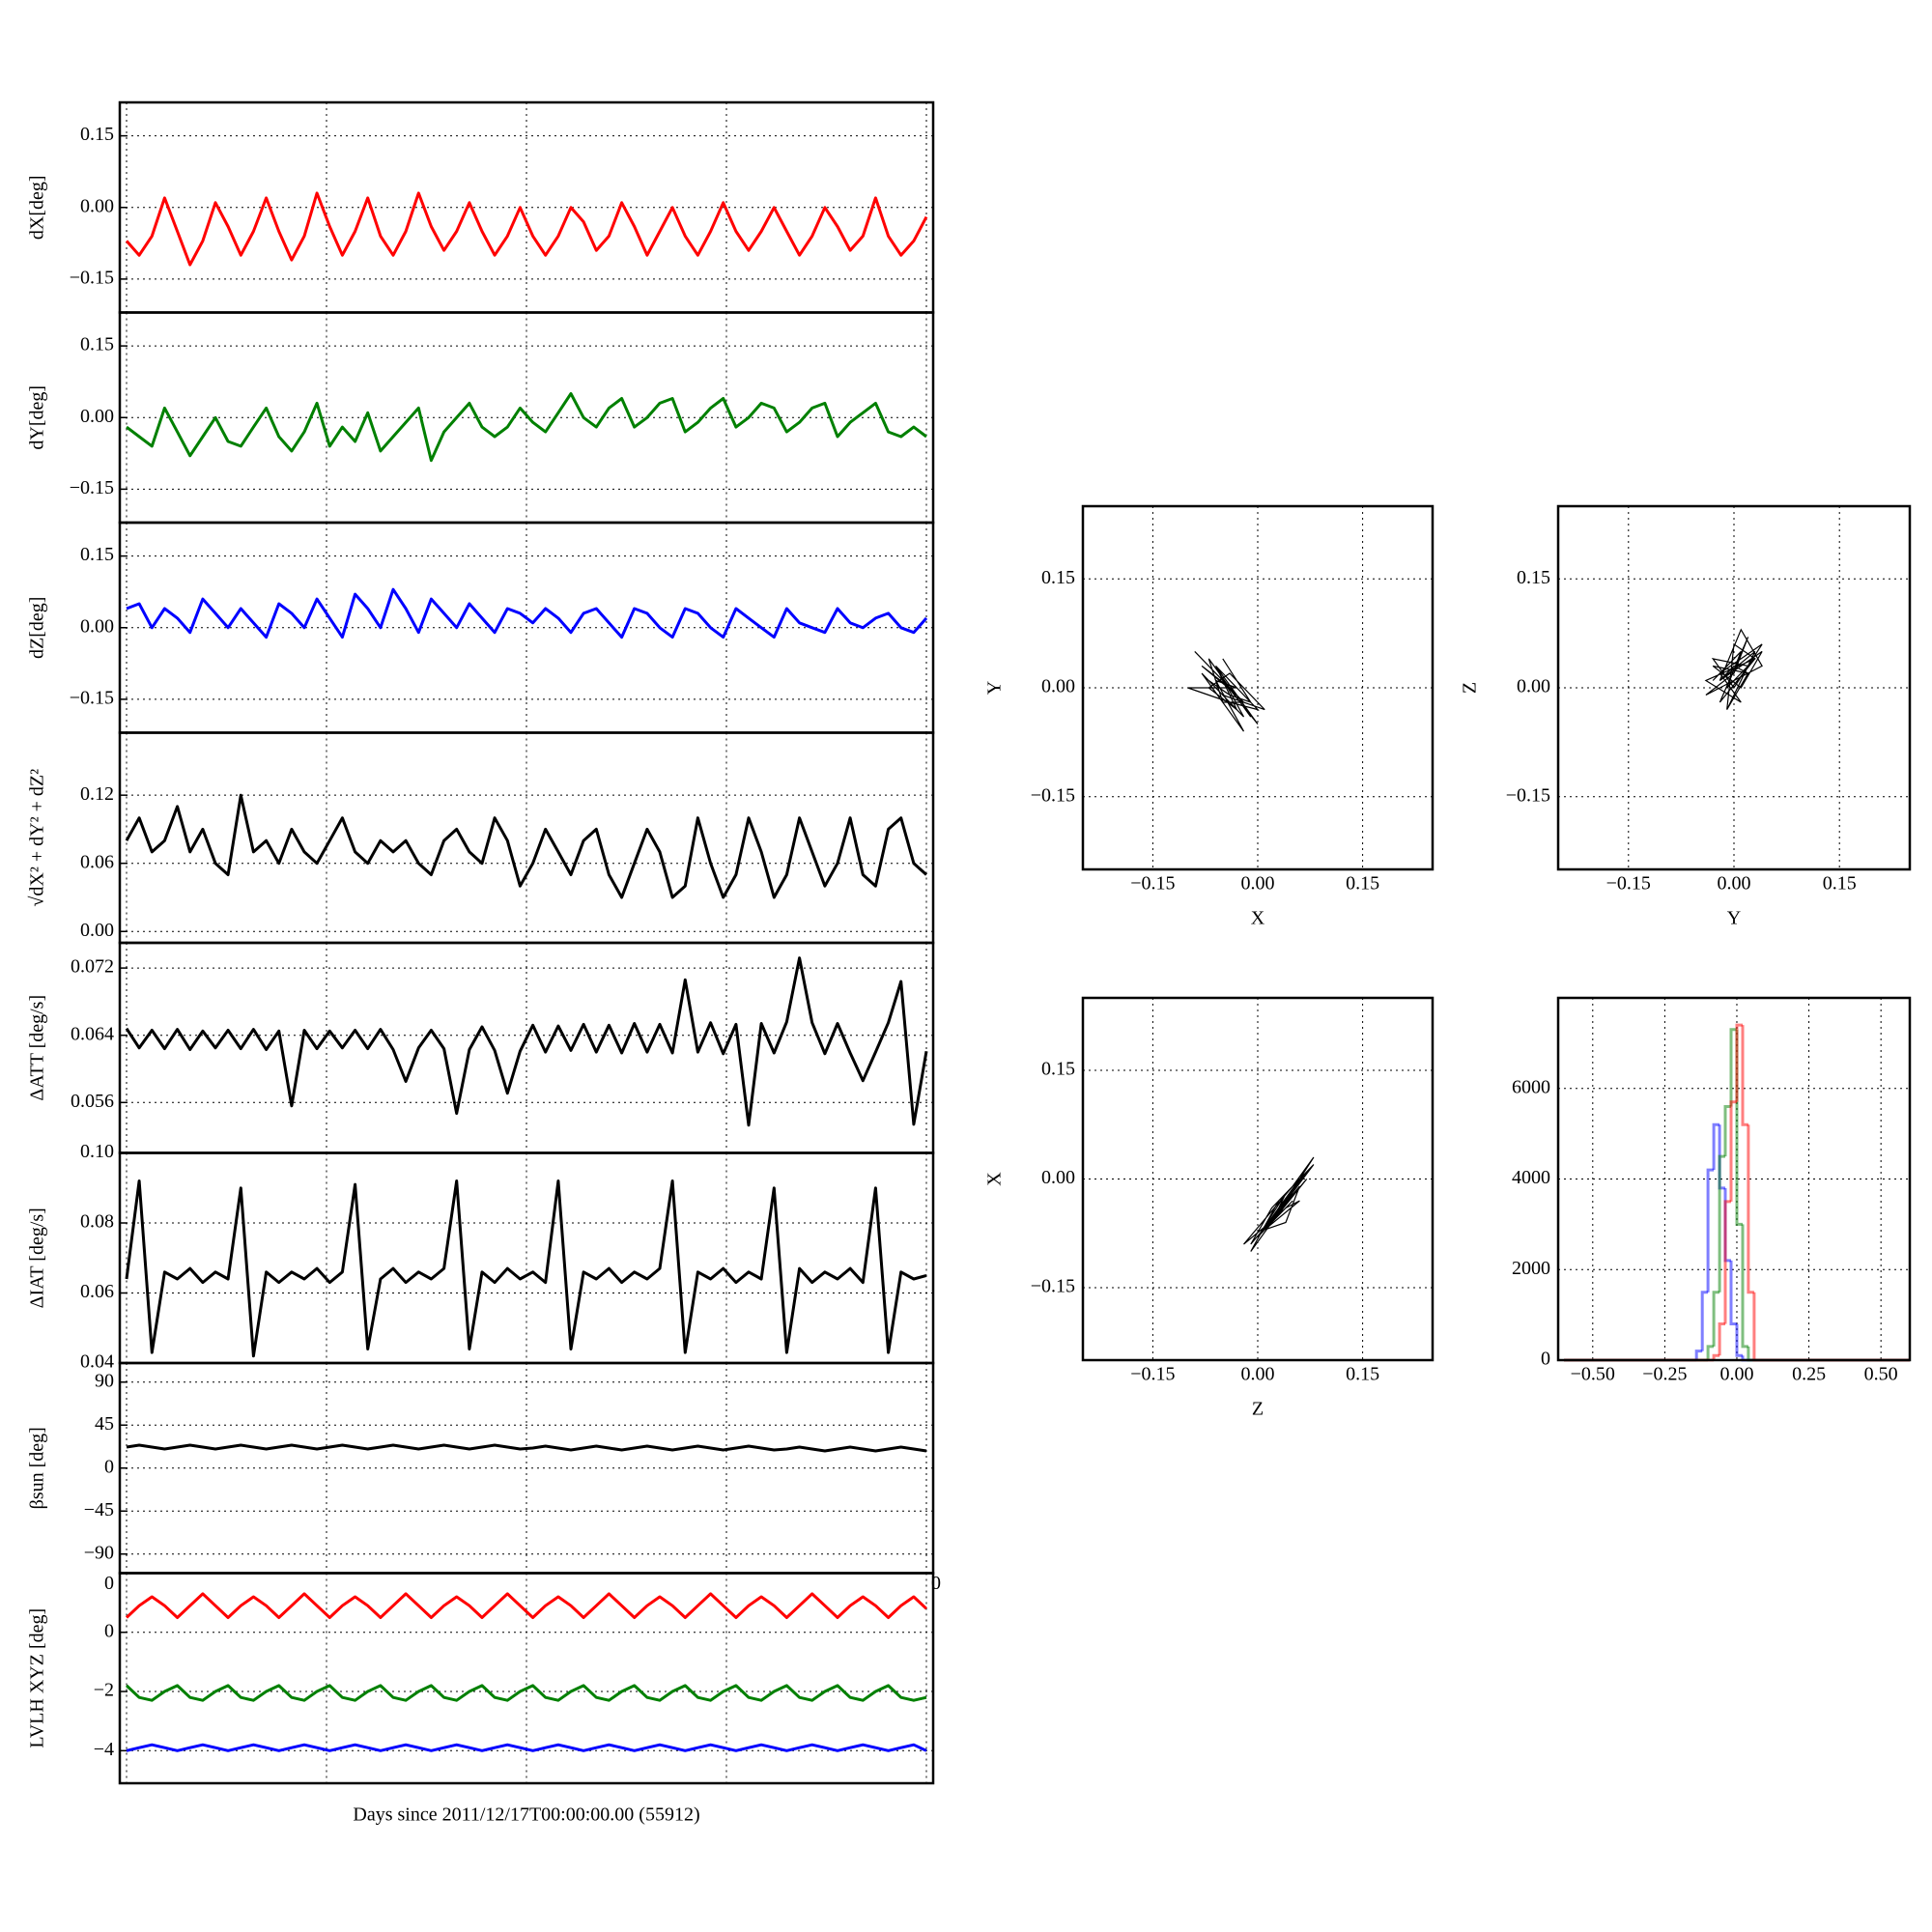 The width and height of the screenshot is (1932, 1932). What do you see at coordinates (1734, 918) in the screenshot?
I see `x-axis-label: Y` at bounding box center [1734, 918].